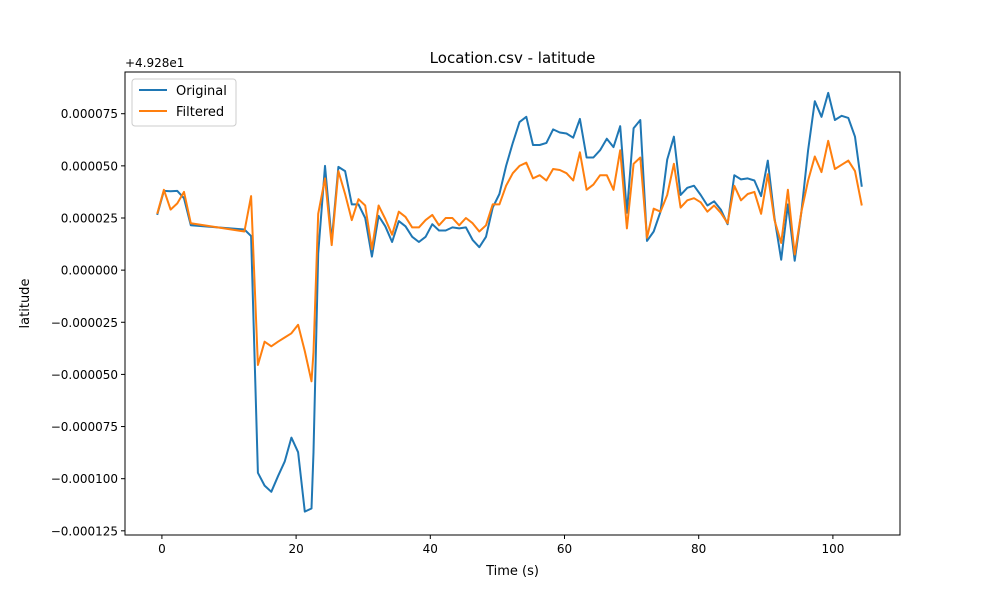 The width and height of the screenshot is (1000, 604). Describe the element at coordinates (84, 531) in the screenshot. I see `y-tick-label: −0.000125` at that location.